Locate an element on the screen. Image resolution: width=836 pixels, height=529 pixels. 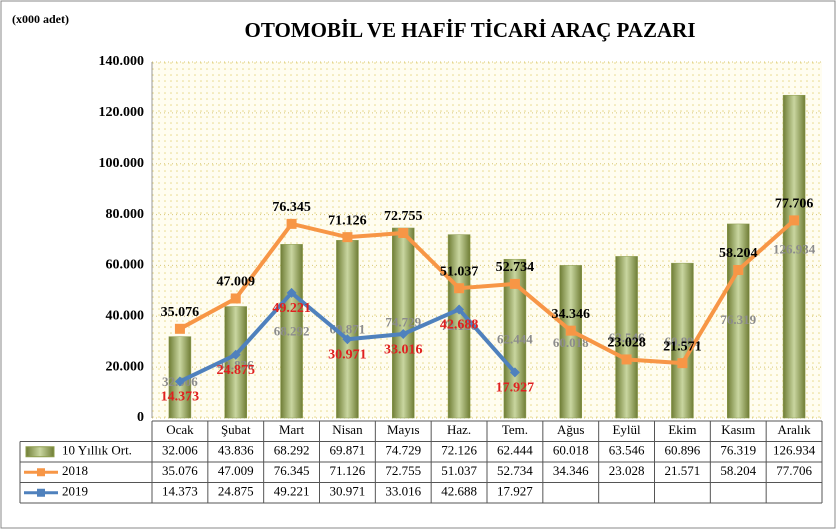
x-tick-label: Ağus is located at coordinates (570, 429).